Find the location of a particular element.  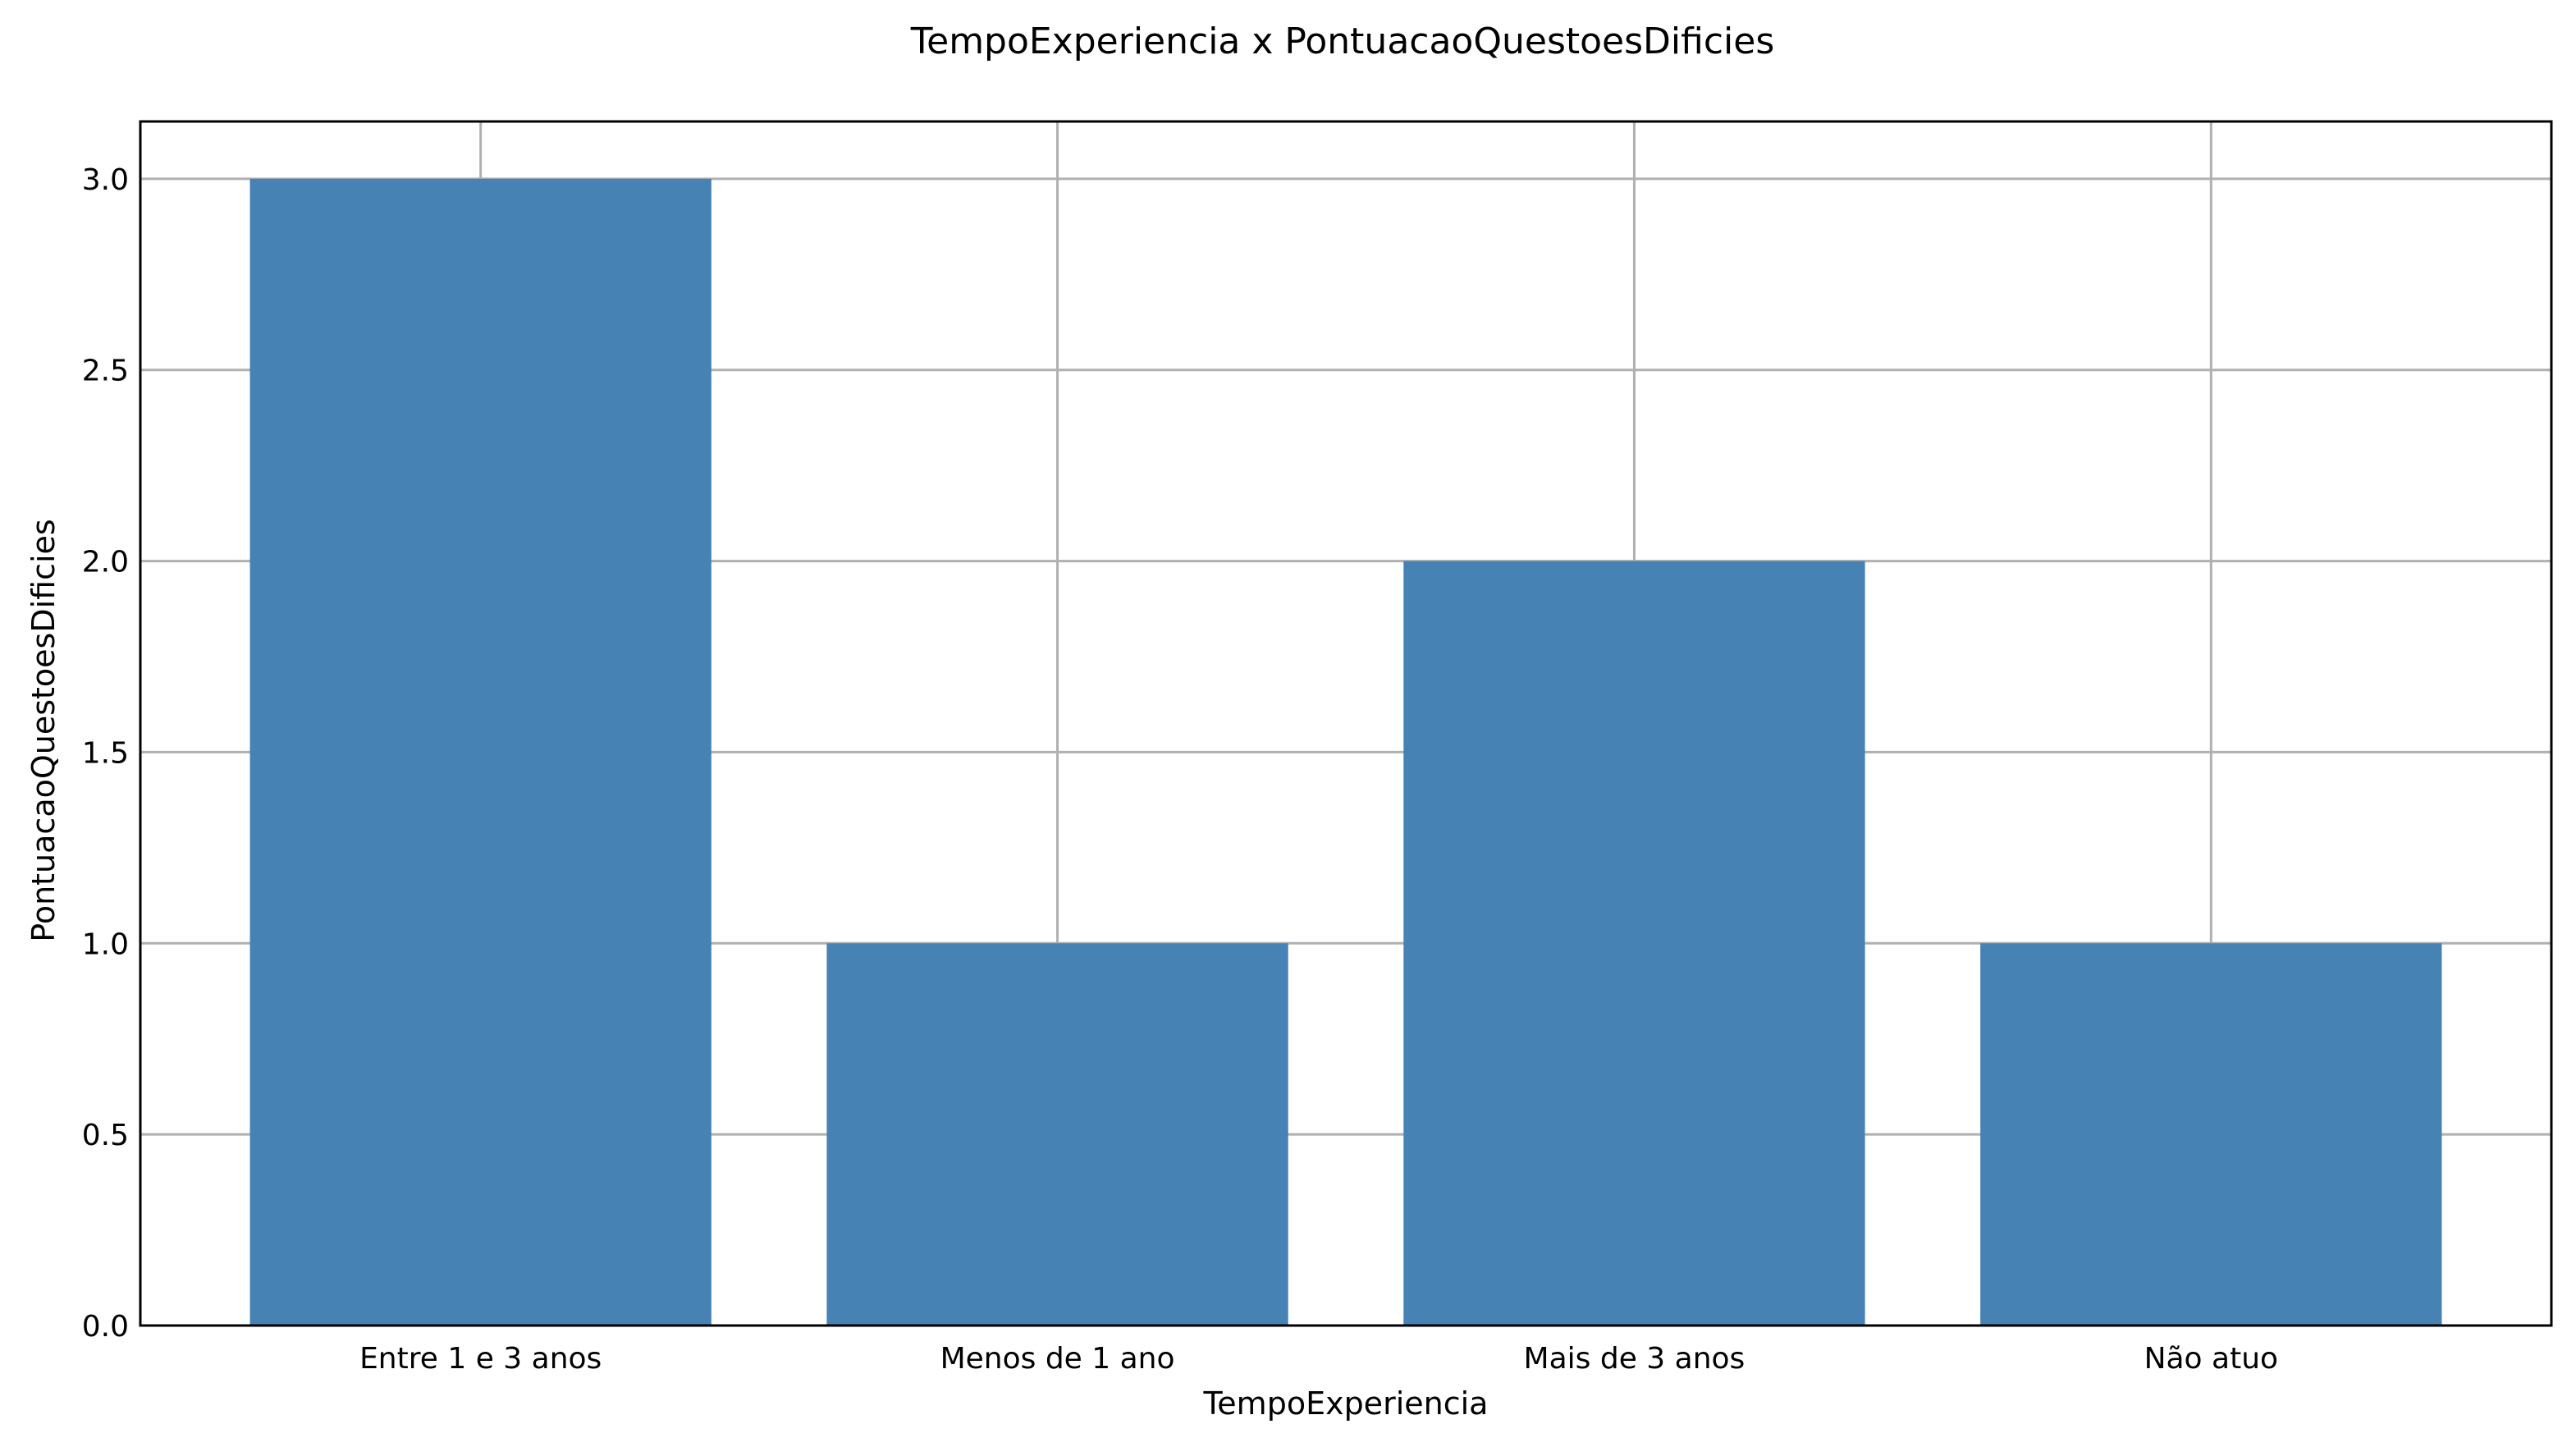

x-axis-label: TempoExperiencia is located at coordinates (1346, 1403).